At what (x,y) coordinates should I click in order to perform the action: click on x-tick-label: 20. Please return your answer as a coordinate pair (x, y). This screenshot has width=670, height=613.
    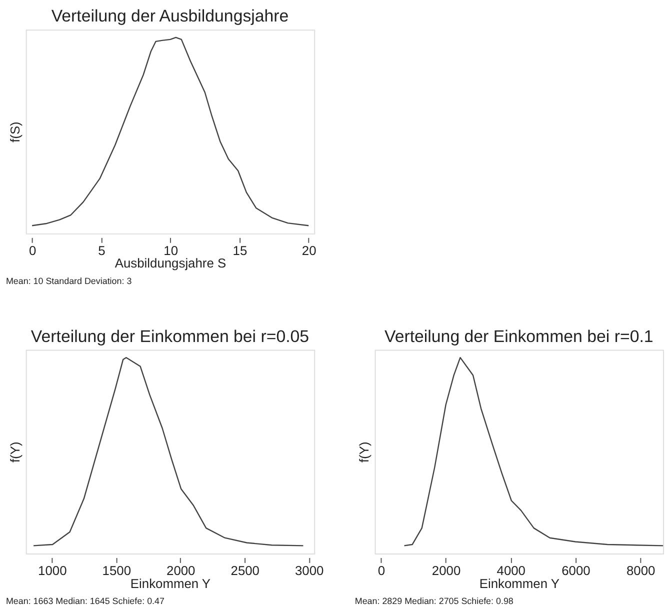
    Looking at the image, I should click on (309, 250).